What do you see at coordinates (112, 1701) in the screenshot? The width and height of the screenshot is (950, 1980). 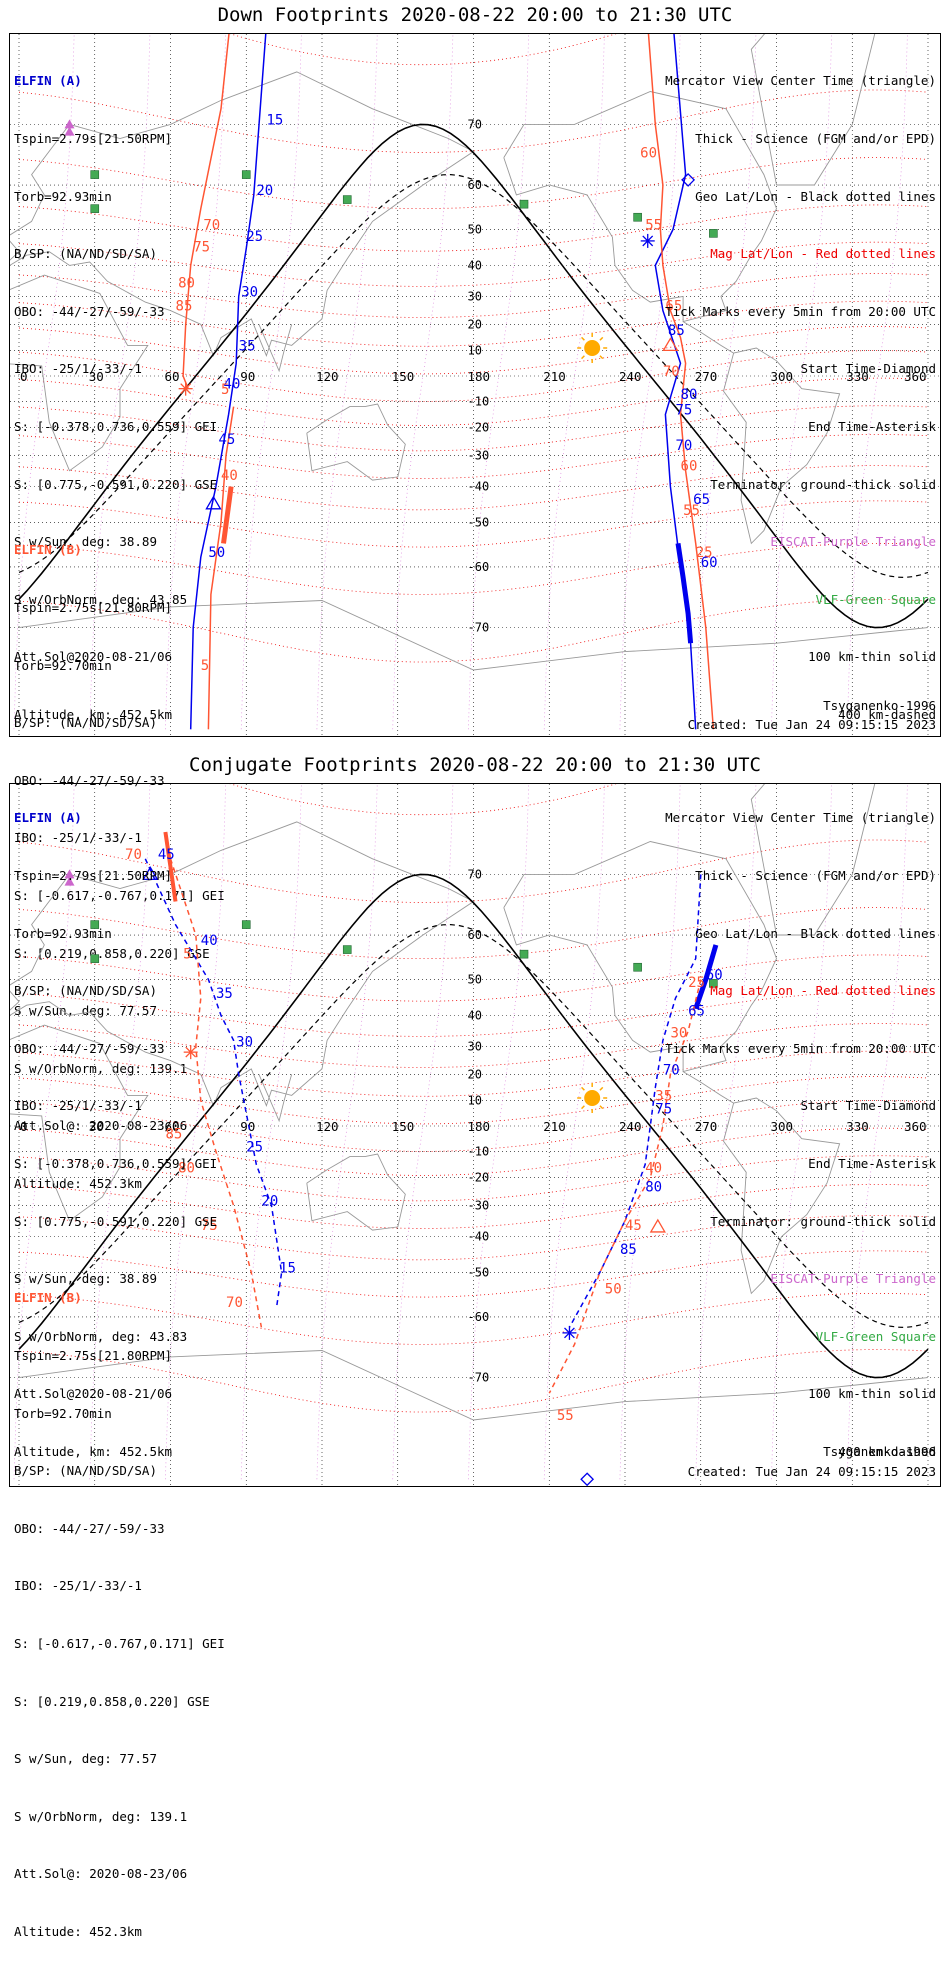 I see `elfin-b-line: S: [0.219,0.858,0.220] GSE` at bounding box center [112, 1701].